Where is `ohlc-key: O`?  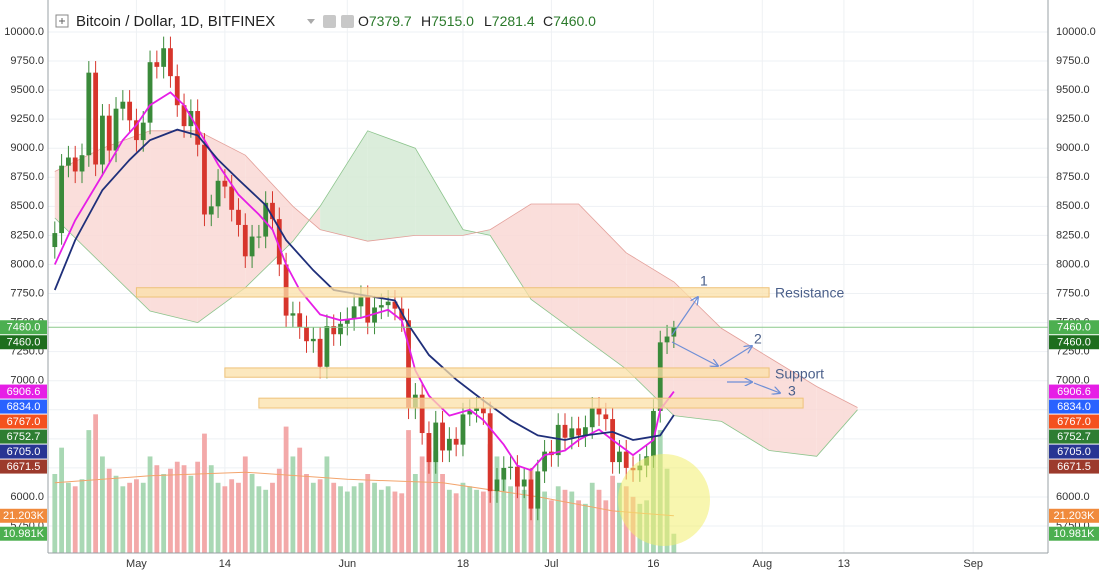 ohlc-key: O is located at coordinates (363, 21).